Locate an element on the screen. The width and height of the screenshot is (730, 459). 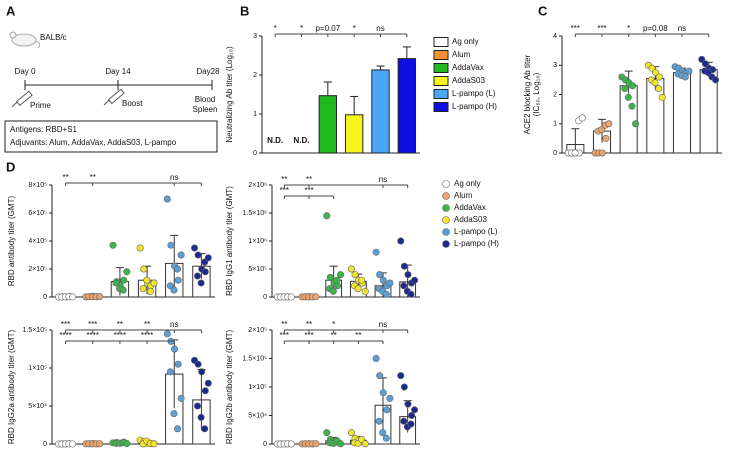
y-axis-label: Neutralizing Ab titer (Log₁₀) is located at coordinates (229, 94).